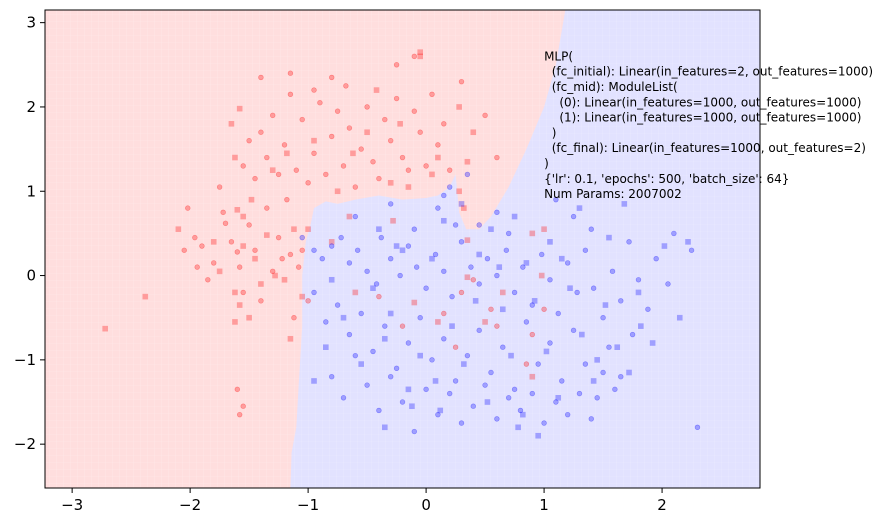 The height and width of the screenshot is (525, 882). Describe the element at coordinates (544, 505) in the screenshot. I see `x-tick-label: 1` at that location.